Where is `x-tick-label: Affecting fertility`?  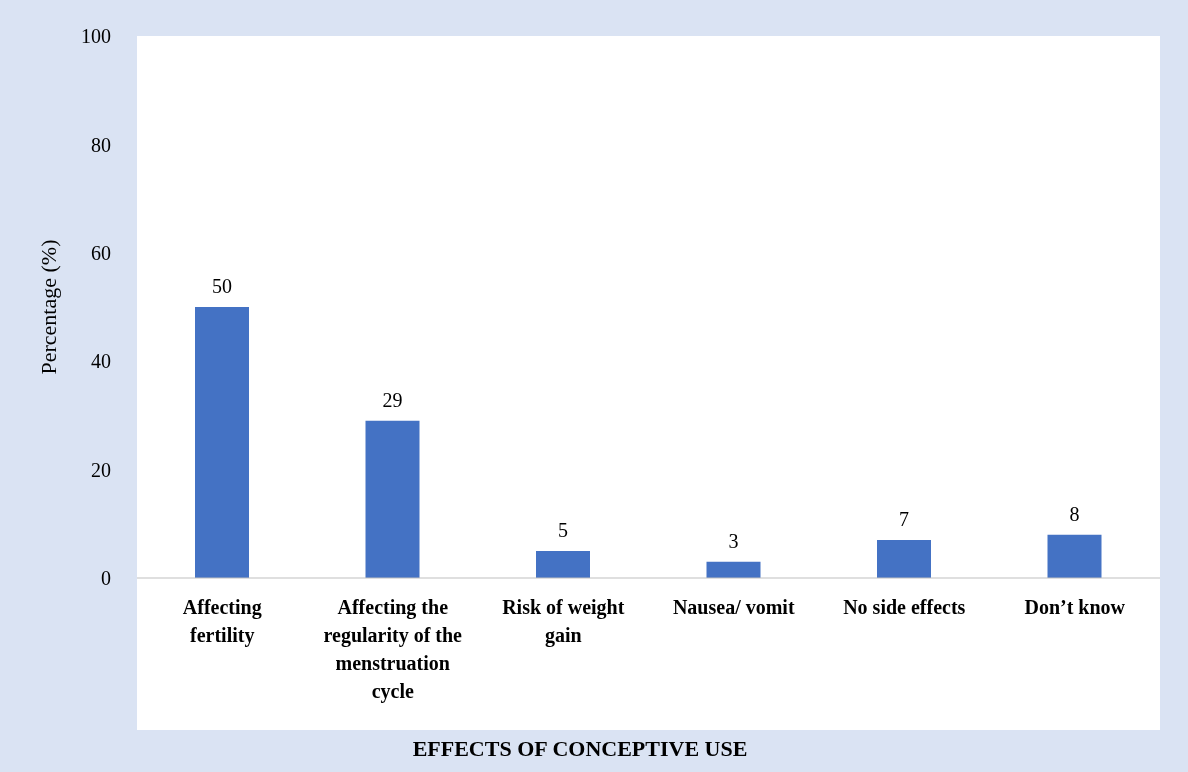
x-tick-label: Affecting fertility is located at coordinates (222, 621).